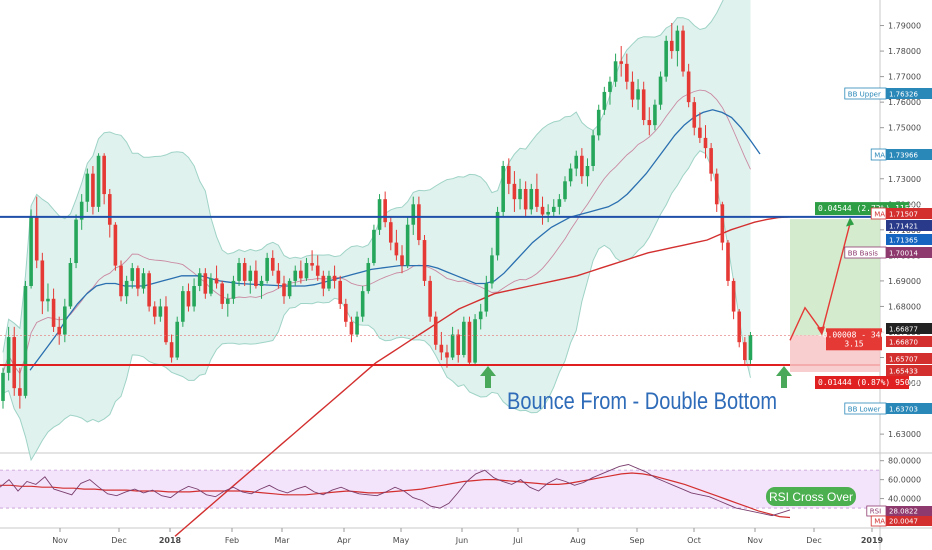  I want to click on center-label-bg, so click(854, 339).